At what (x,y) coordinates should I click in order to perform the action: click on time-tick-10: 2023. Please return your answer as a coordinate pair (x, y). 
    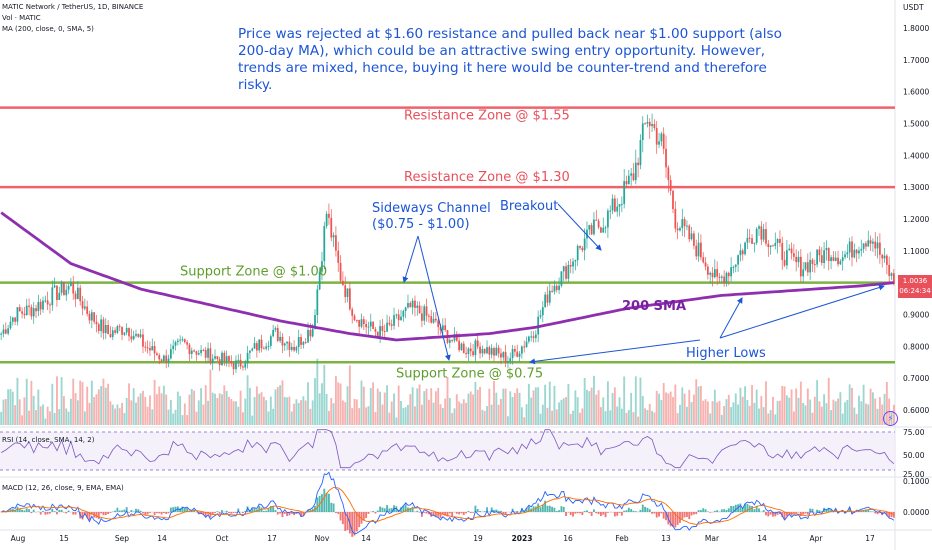
    Looking at the image, I should click on (522, 538).